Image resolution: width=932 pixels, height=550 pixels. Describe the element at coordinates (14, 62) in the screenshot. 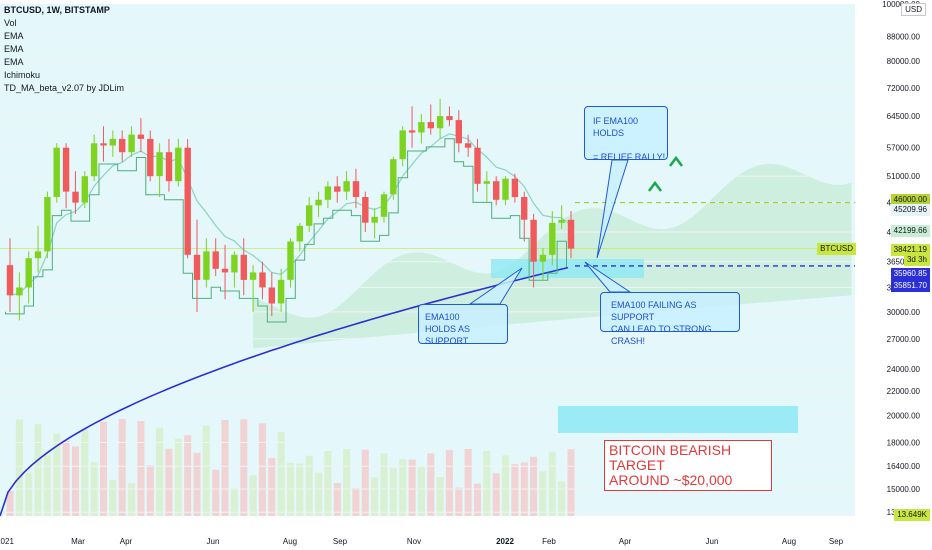

I see `legend-ema-3: EMA` at that location.